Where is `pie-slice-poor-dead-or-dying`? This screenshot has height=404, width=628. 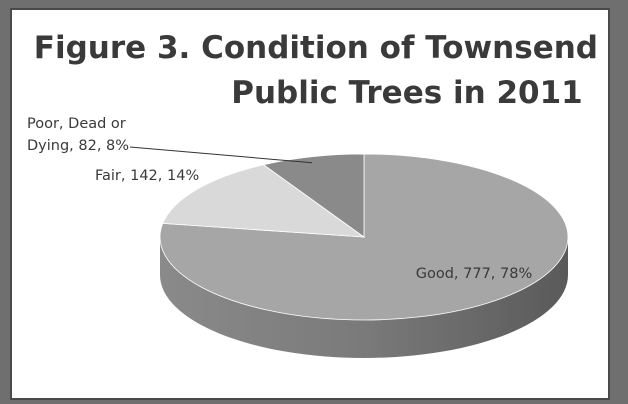
pie-slice-poor-dead-or-dying is located at coordinates (313, 195).